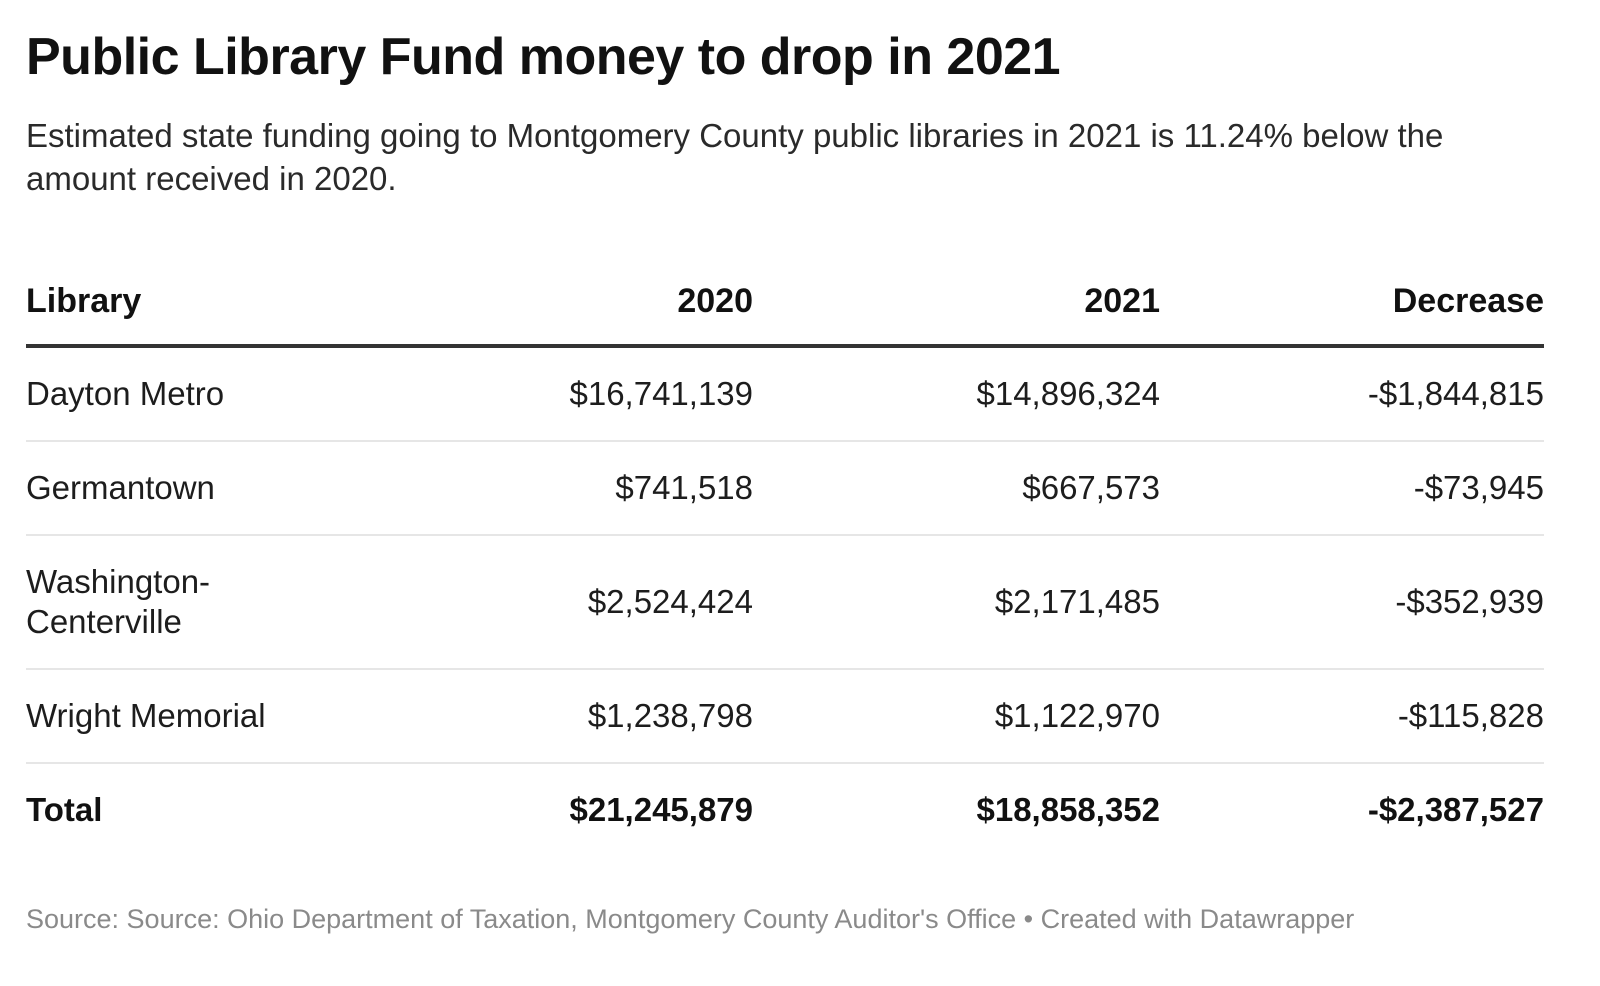  What do you see at coordinates (181, 602) in the screenshot?
I see `cell-library: Washington-Centerville` at bounding box center [181, 602].